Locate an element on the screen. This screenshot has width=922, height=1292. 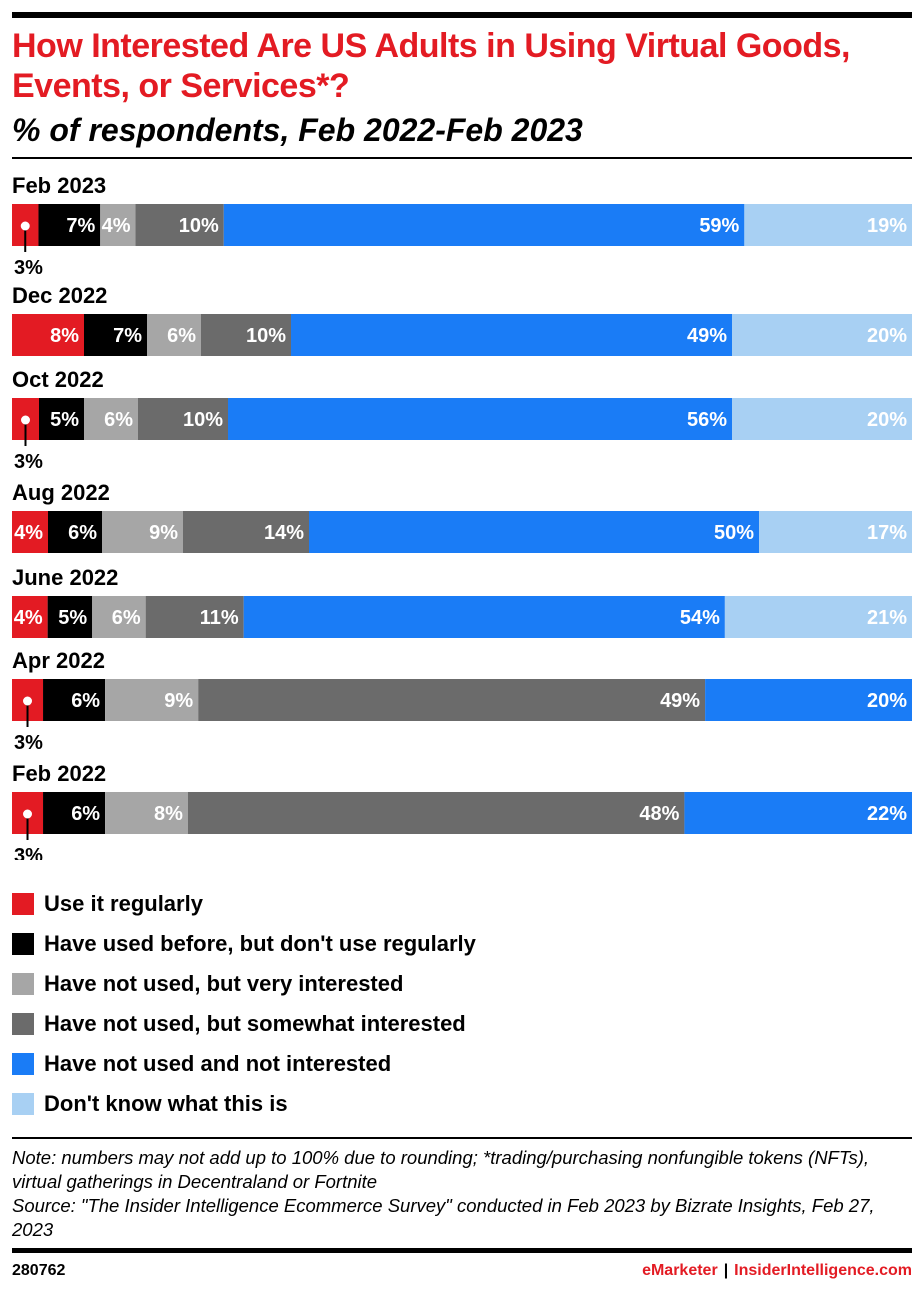
data-label: 50% is located at coordinates (734, 533).